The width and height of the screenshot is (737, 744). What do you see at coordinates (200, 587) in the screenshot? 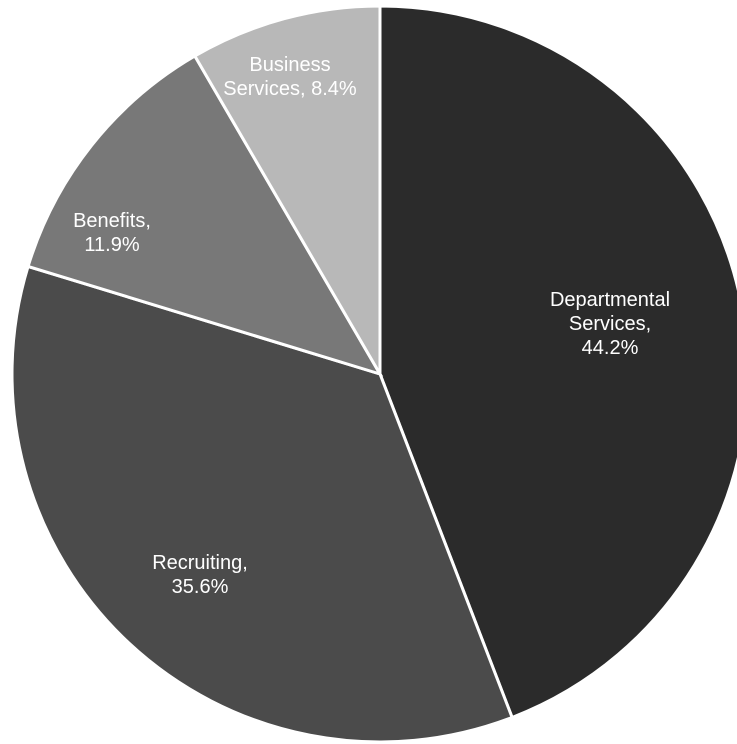
I see `pie-label-line: 35.6%` at bounding box center [200, 587].